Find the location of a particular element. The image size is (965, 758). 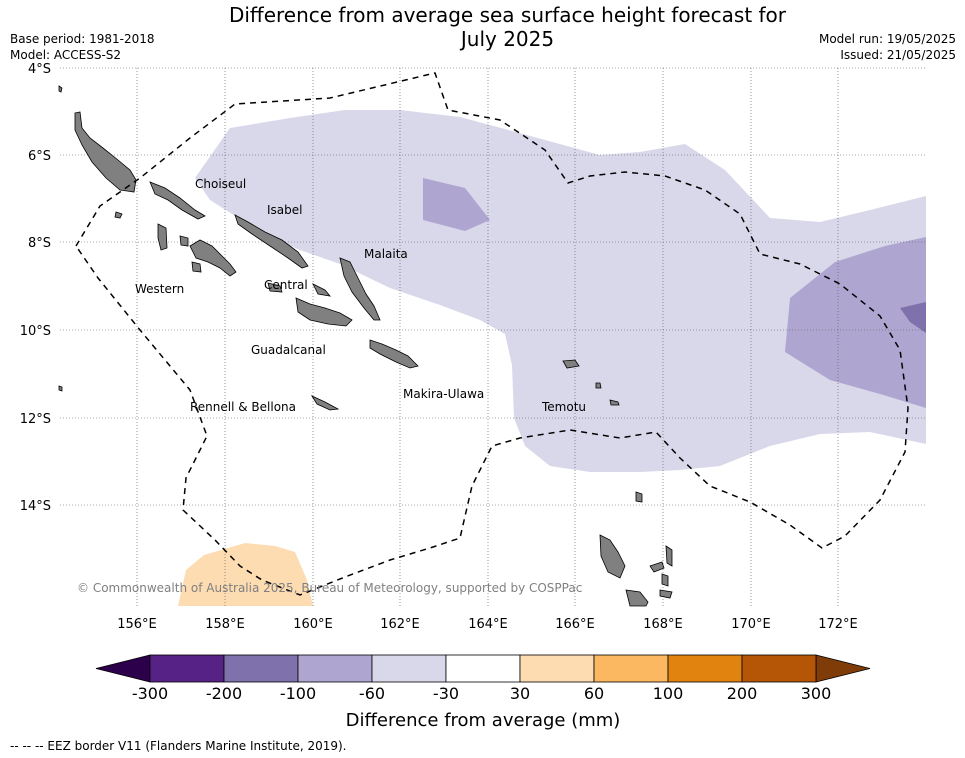

island-guadalcanal is located at coordinates (324, 312).